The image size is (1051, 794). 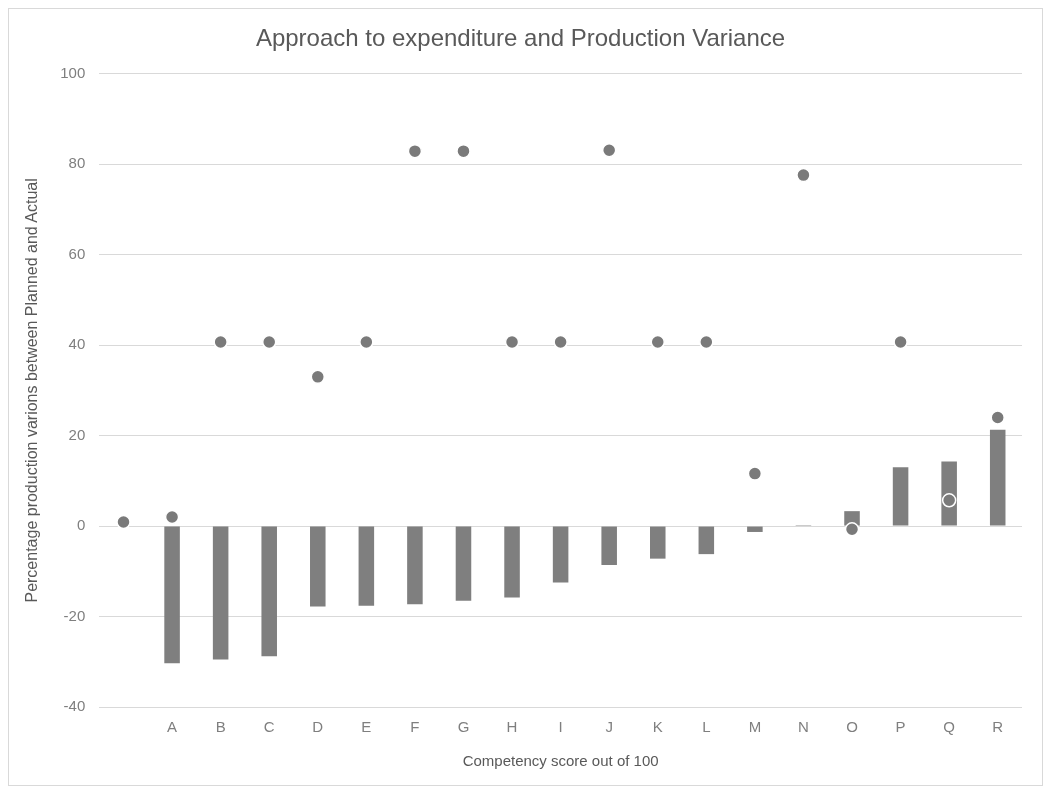 What do you see at coordinates (657, 727) in the screenshot?
I see `x-tick-label: K` at bounding box center [657, 727].